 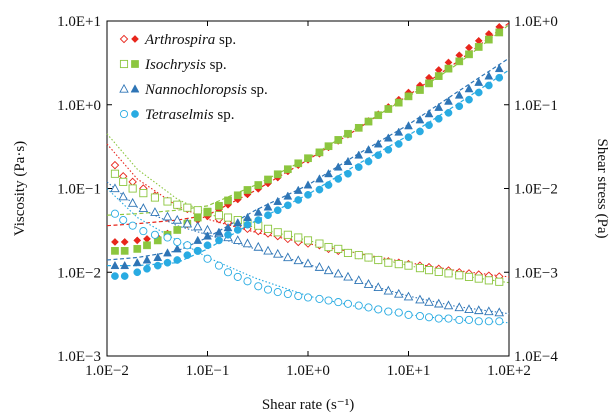 I want to click on arthrospira-sp-stress-point, so click(x=137, y=240).